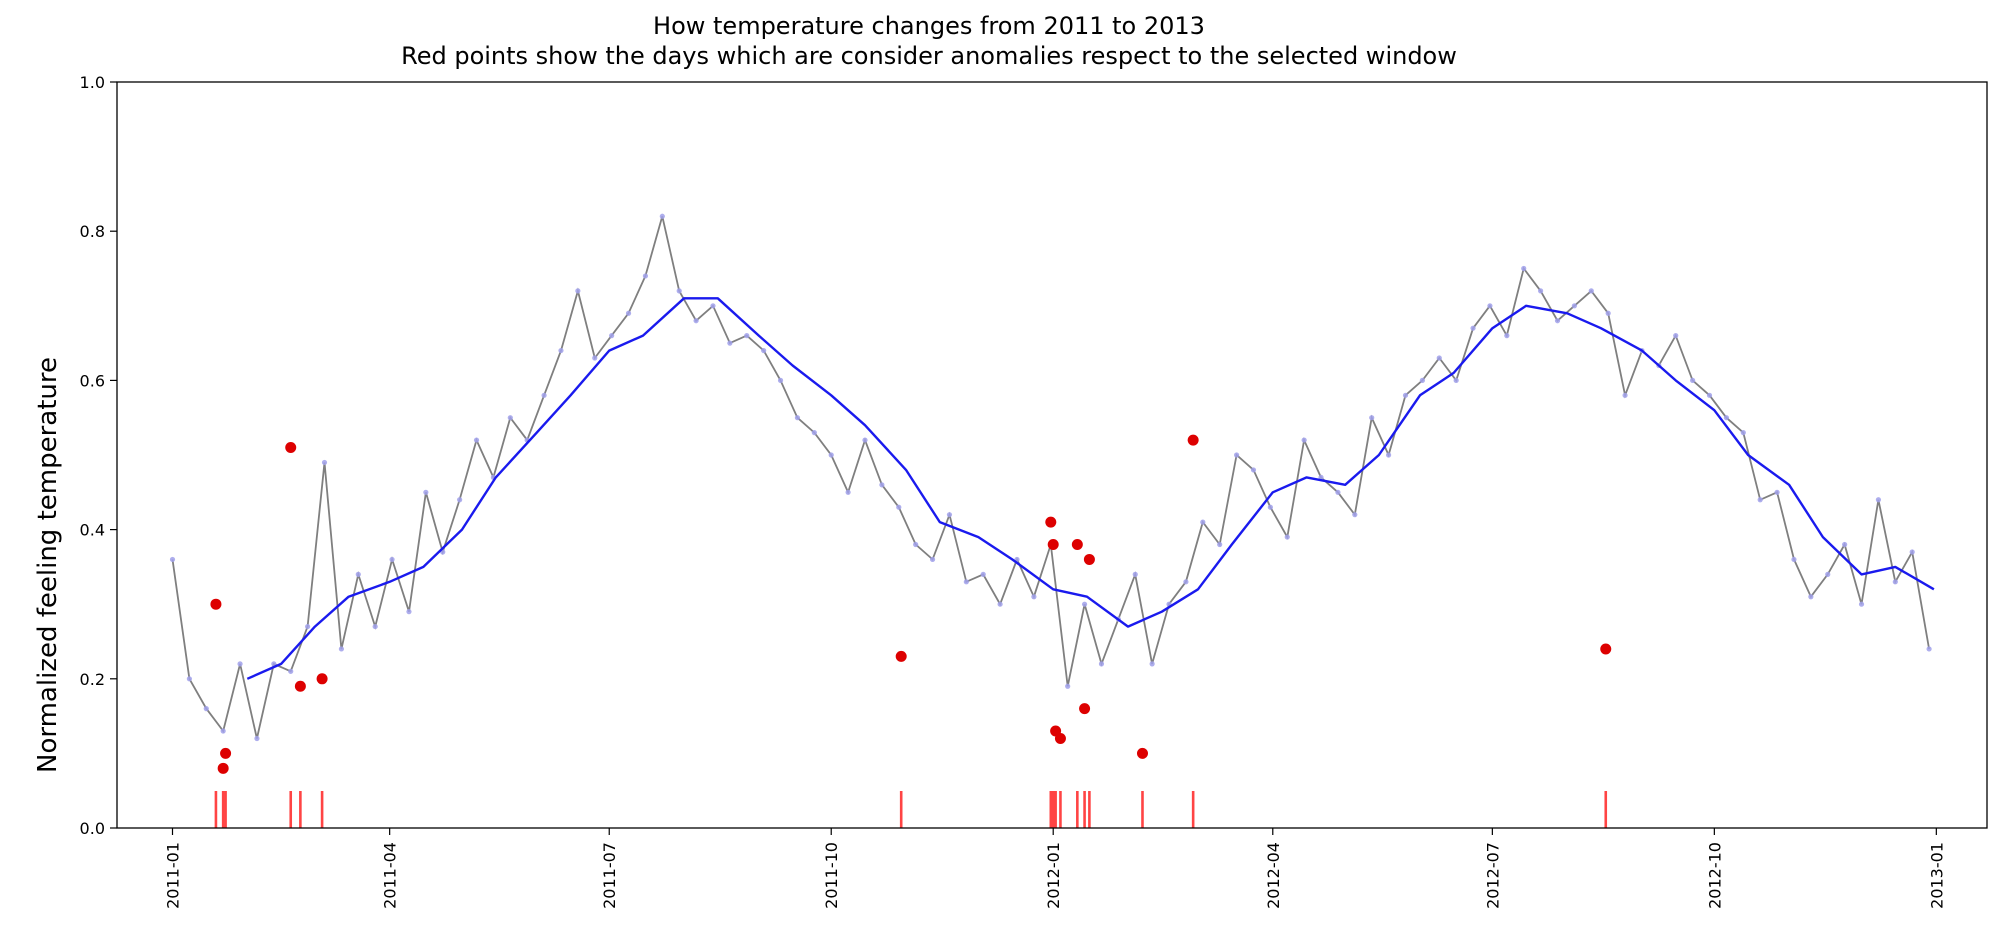 The image size is (1998, 940). Describe the element at coordinates (390, 875) in the screenshot. I see `x-tick-label: 2011-04` at that location.